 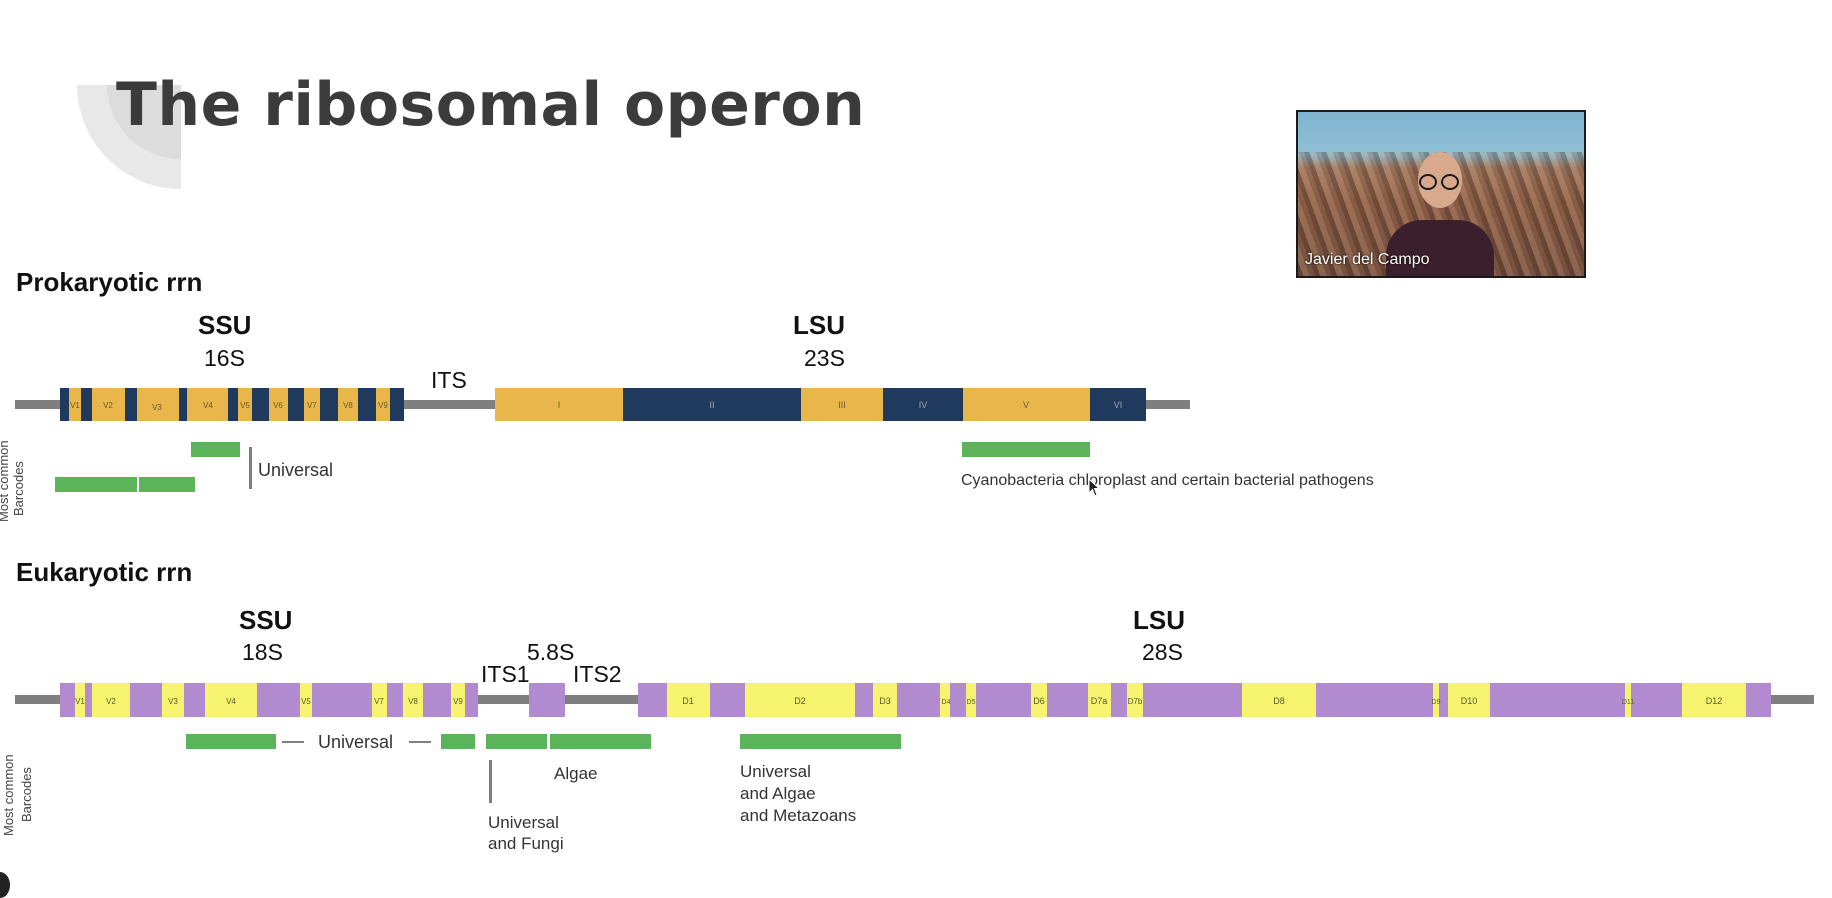 What do you see at coordinates (1440, 214) in the screenshot?
I see `presenter-image` at bounding box center [1440, 214].